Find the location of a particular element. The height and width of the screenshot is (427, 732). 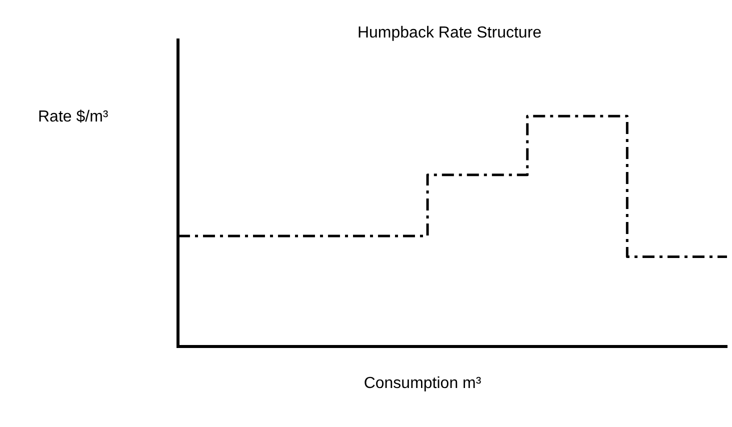

y-axis-title: Rate $/m³ is located at coordinates (73, 117).